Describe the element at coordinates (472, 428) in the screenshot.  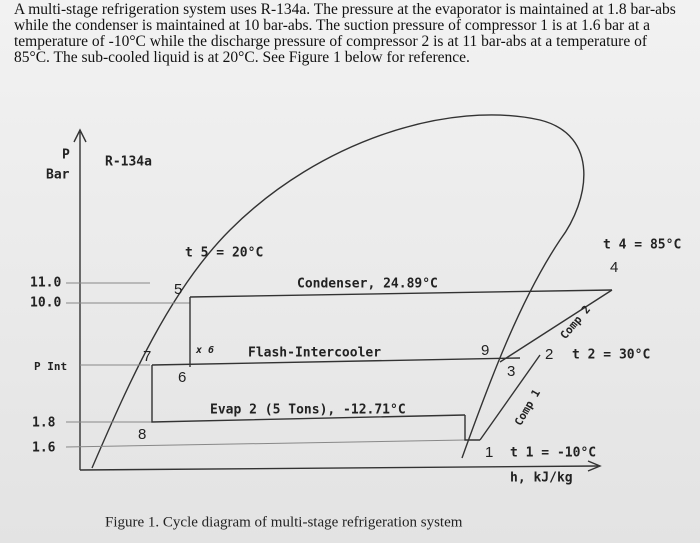
I see `superheat` at that location.